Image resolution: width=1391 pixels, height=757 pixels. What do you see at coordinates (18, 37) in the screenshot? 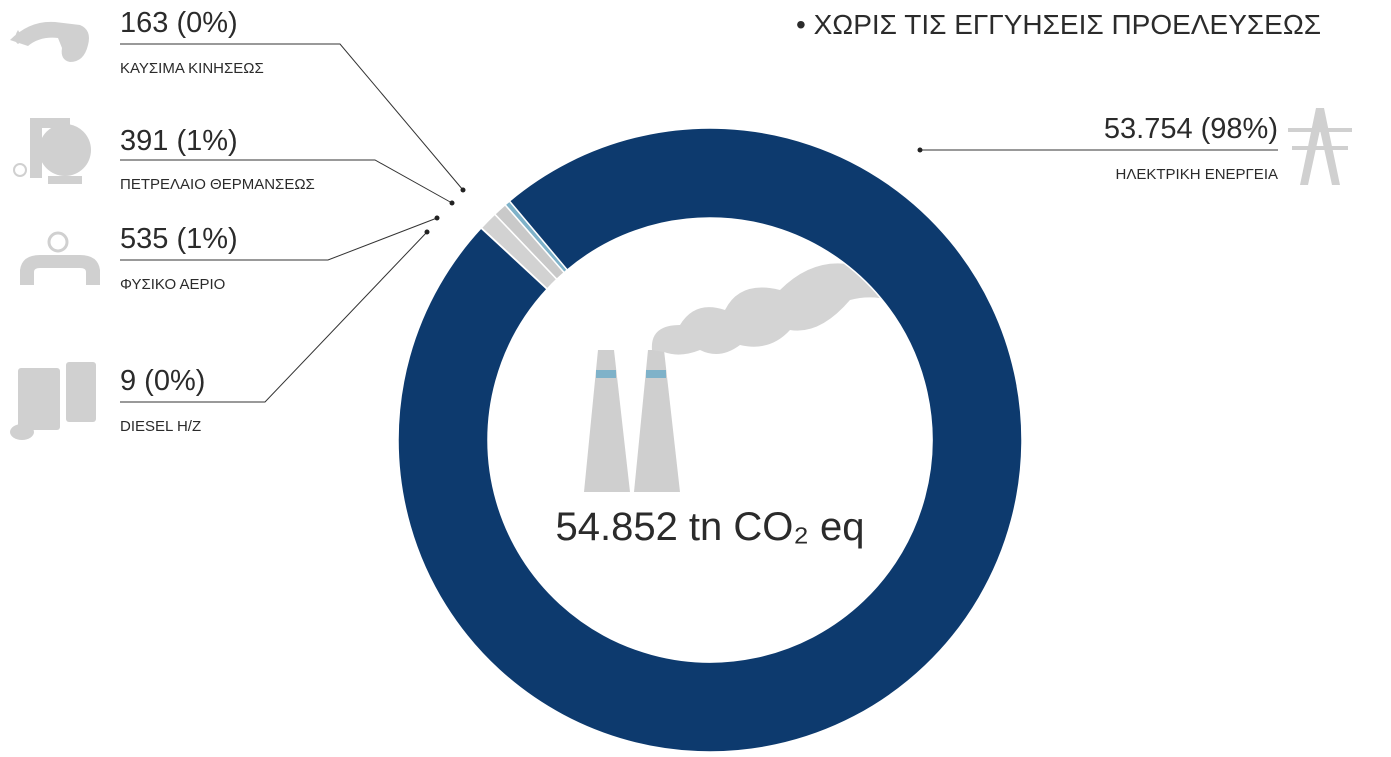
I see `fuel-drop` at bounding box center [18, 37].